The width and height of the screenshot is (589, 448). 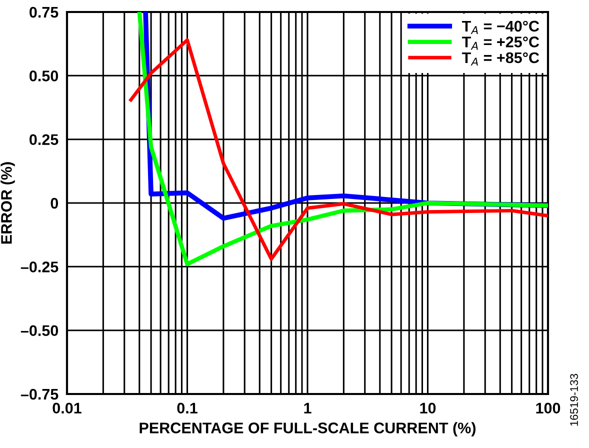 What do you see at coordinates (39, 330) in the screenshot?
I see `y-tick-label: –0.50` at bounding box center [39, 330].